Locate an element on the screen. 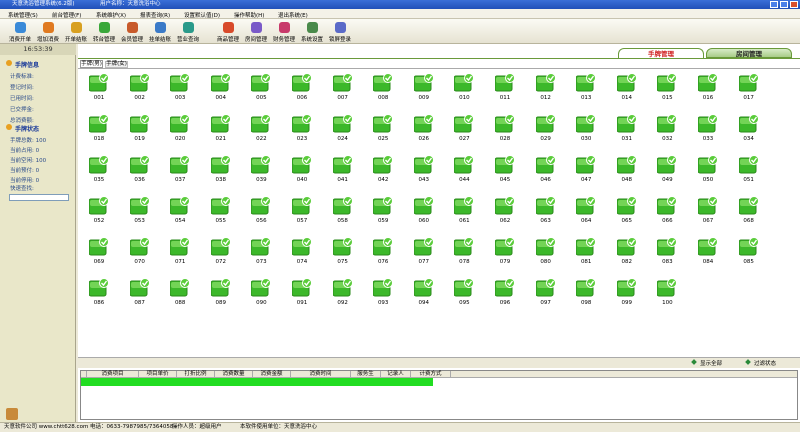  plate: 077 is located at coordinates (425, 252).